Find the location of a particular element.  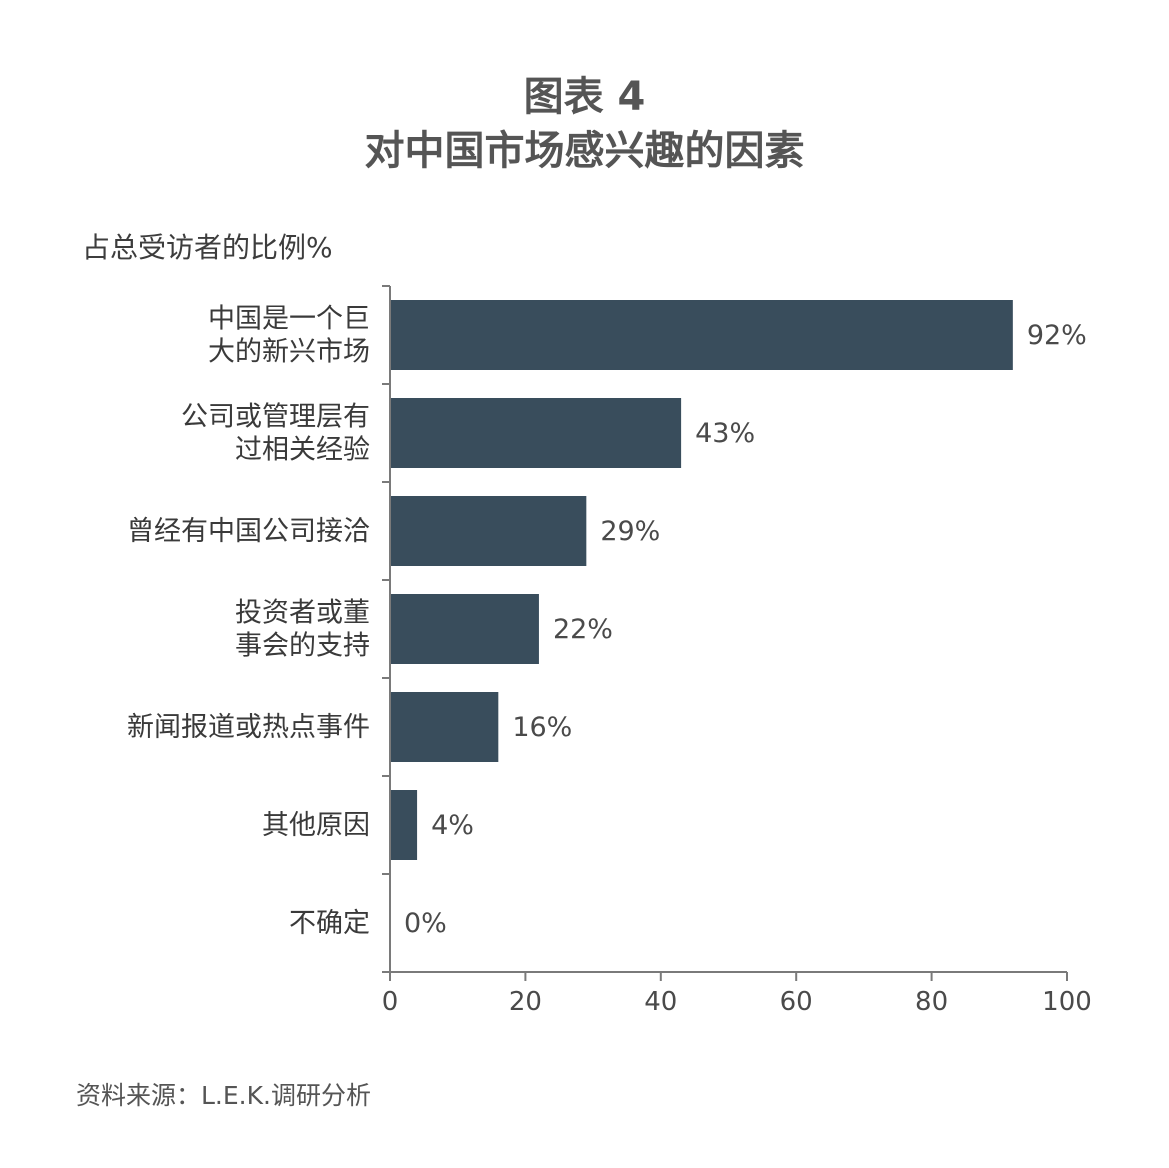

value-label: 4% is located at coordinates (452, 825).